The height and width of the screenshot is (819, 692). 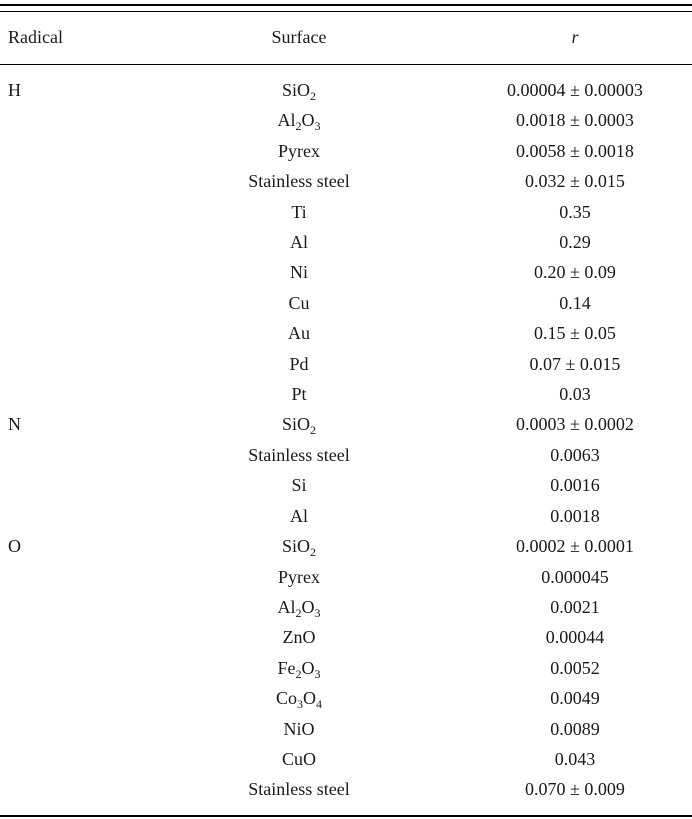 I want to click on surface-text: Cu, so click(x=299, y=302).